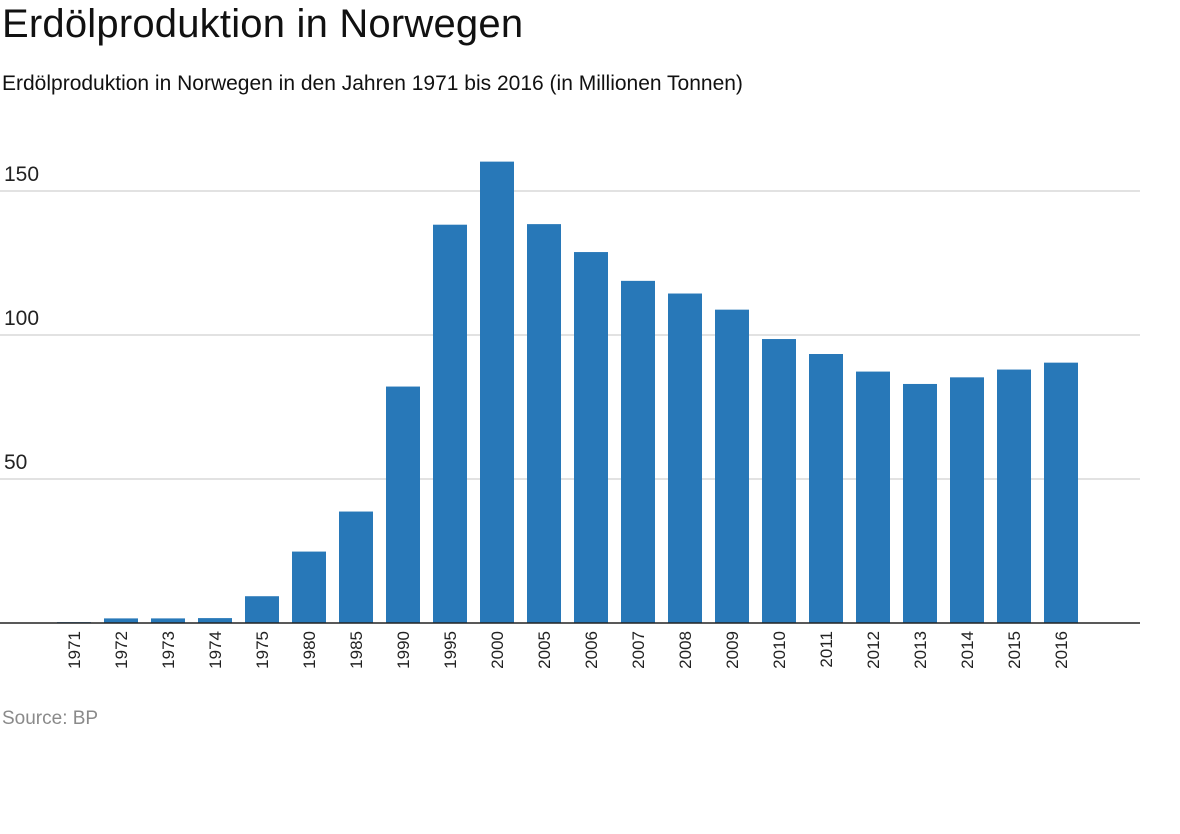 The height and width of the screenshot is (834, 1180). Describe the element at coordinates (826, 488) in the screenshot. I see `bar-2011` at that location.